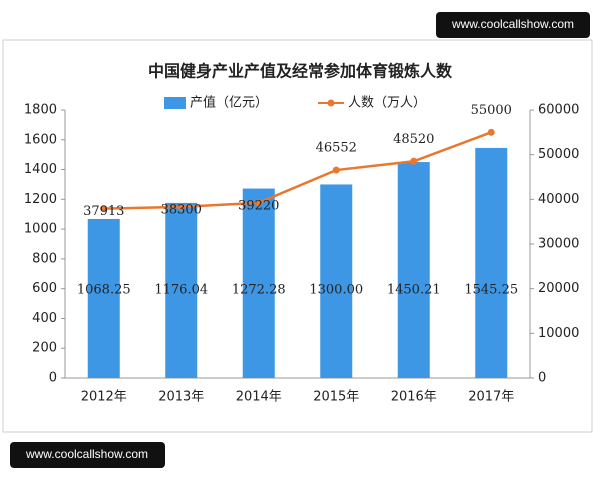  I want to click on legend-label: 人数（万人）, so click(387, 103).